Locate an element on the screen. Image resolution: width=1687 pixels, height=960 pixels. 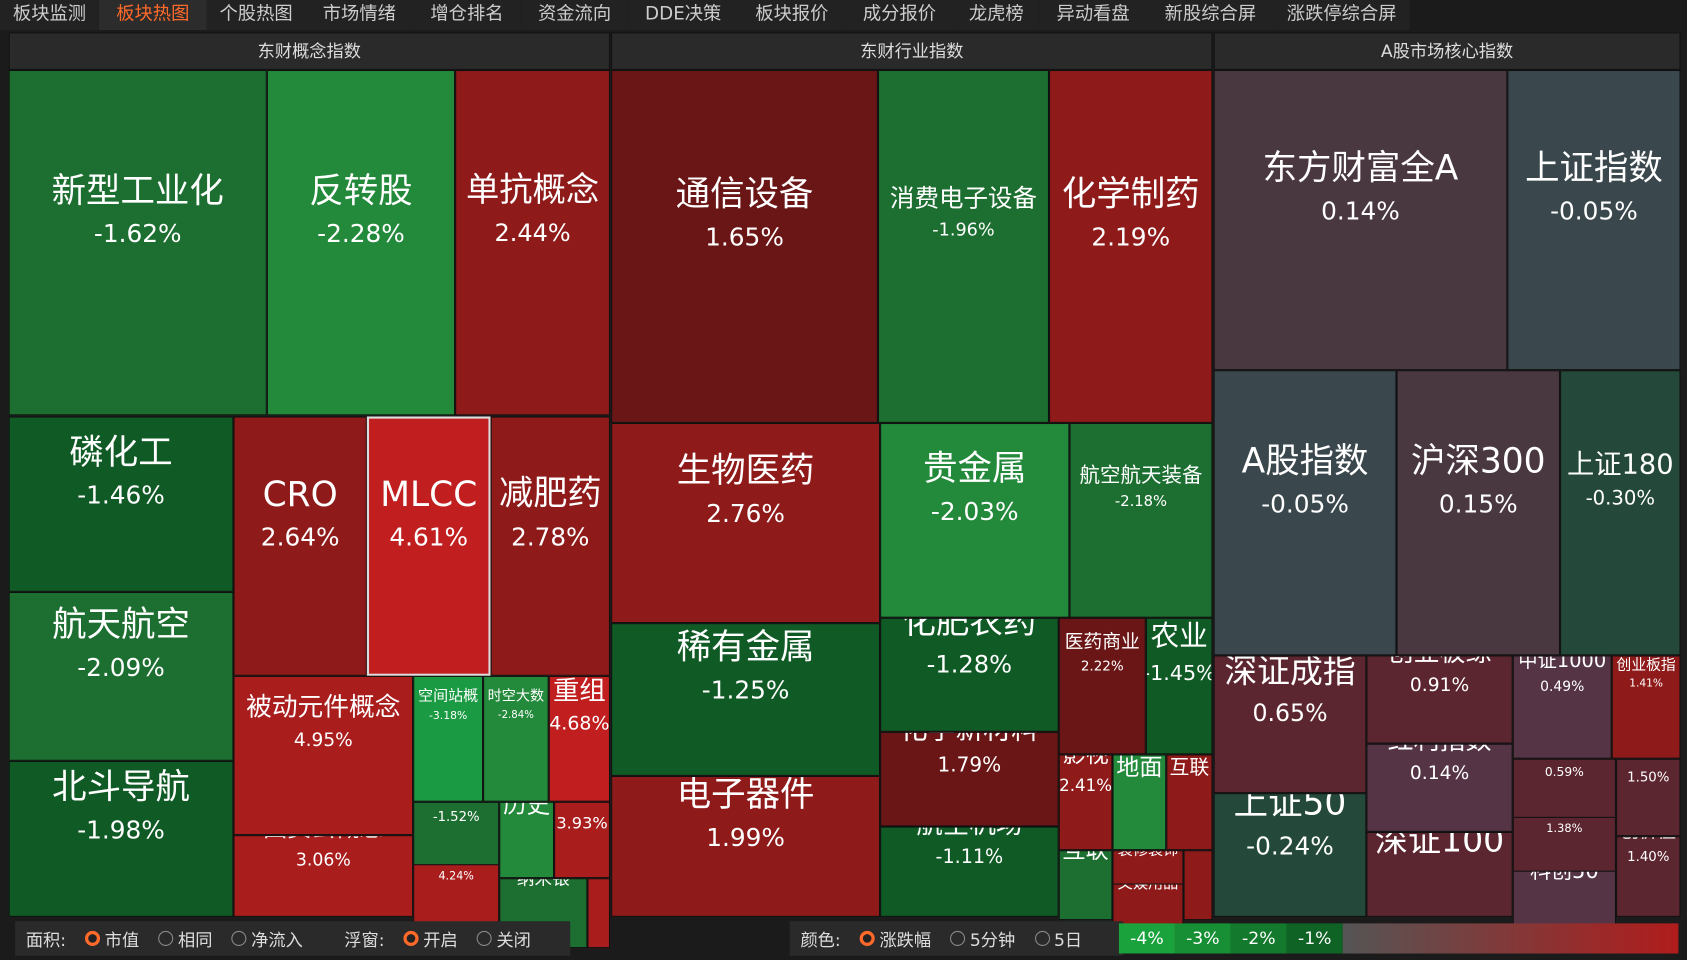
tile: 创业板综 0.91% is located at coordinates (1439, 699).